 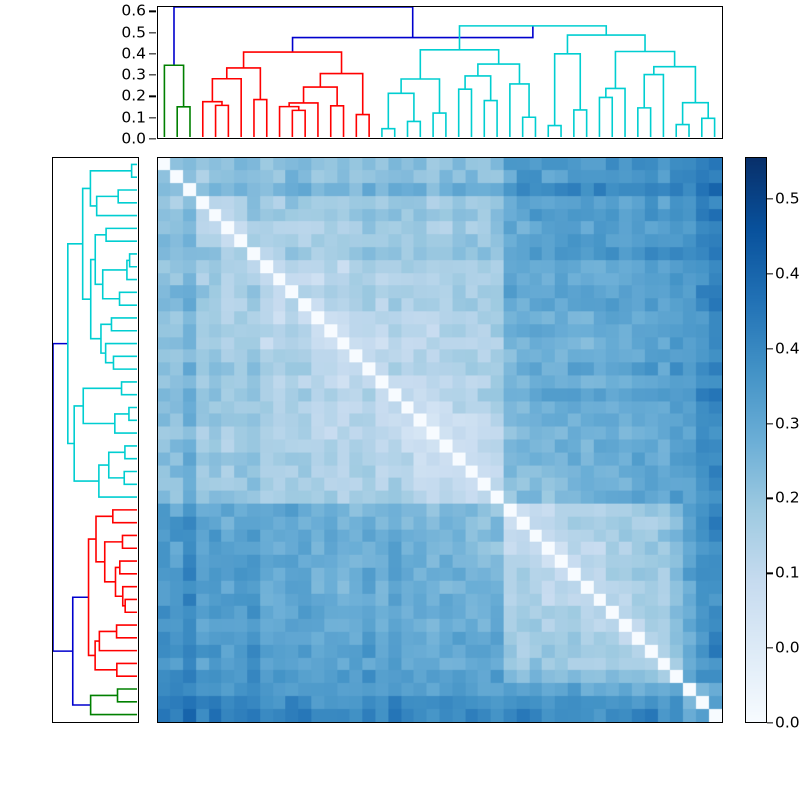 I want to click on top-dendrogram-ytick-label: 0.3, so click(x=133, y=74).